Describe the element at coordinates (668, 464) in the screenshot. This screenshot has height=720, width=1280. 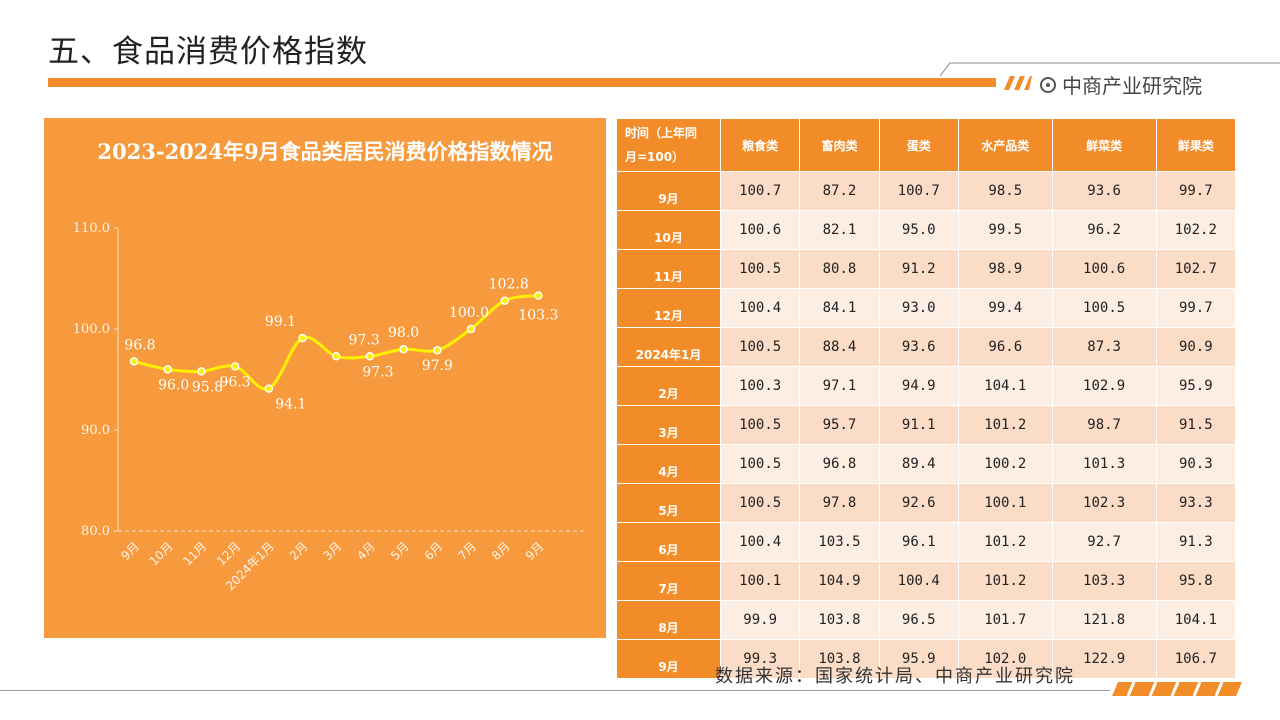
I see `row-month: 4月` at that location.